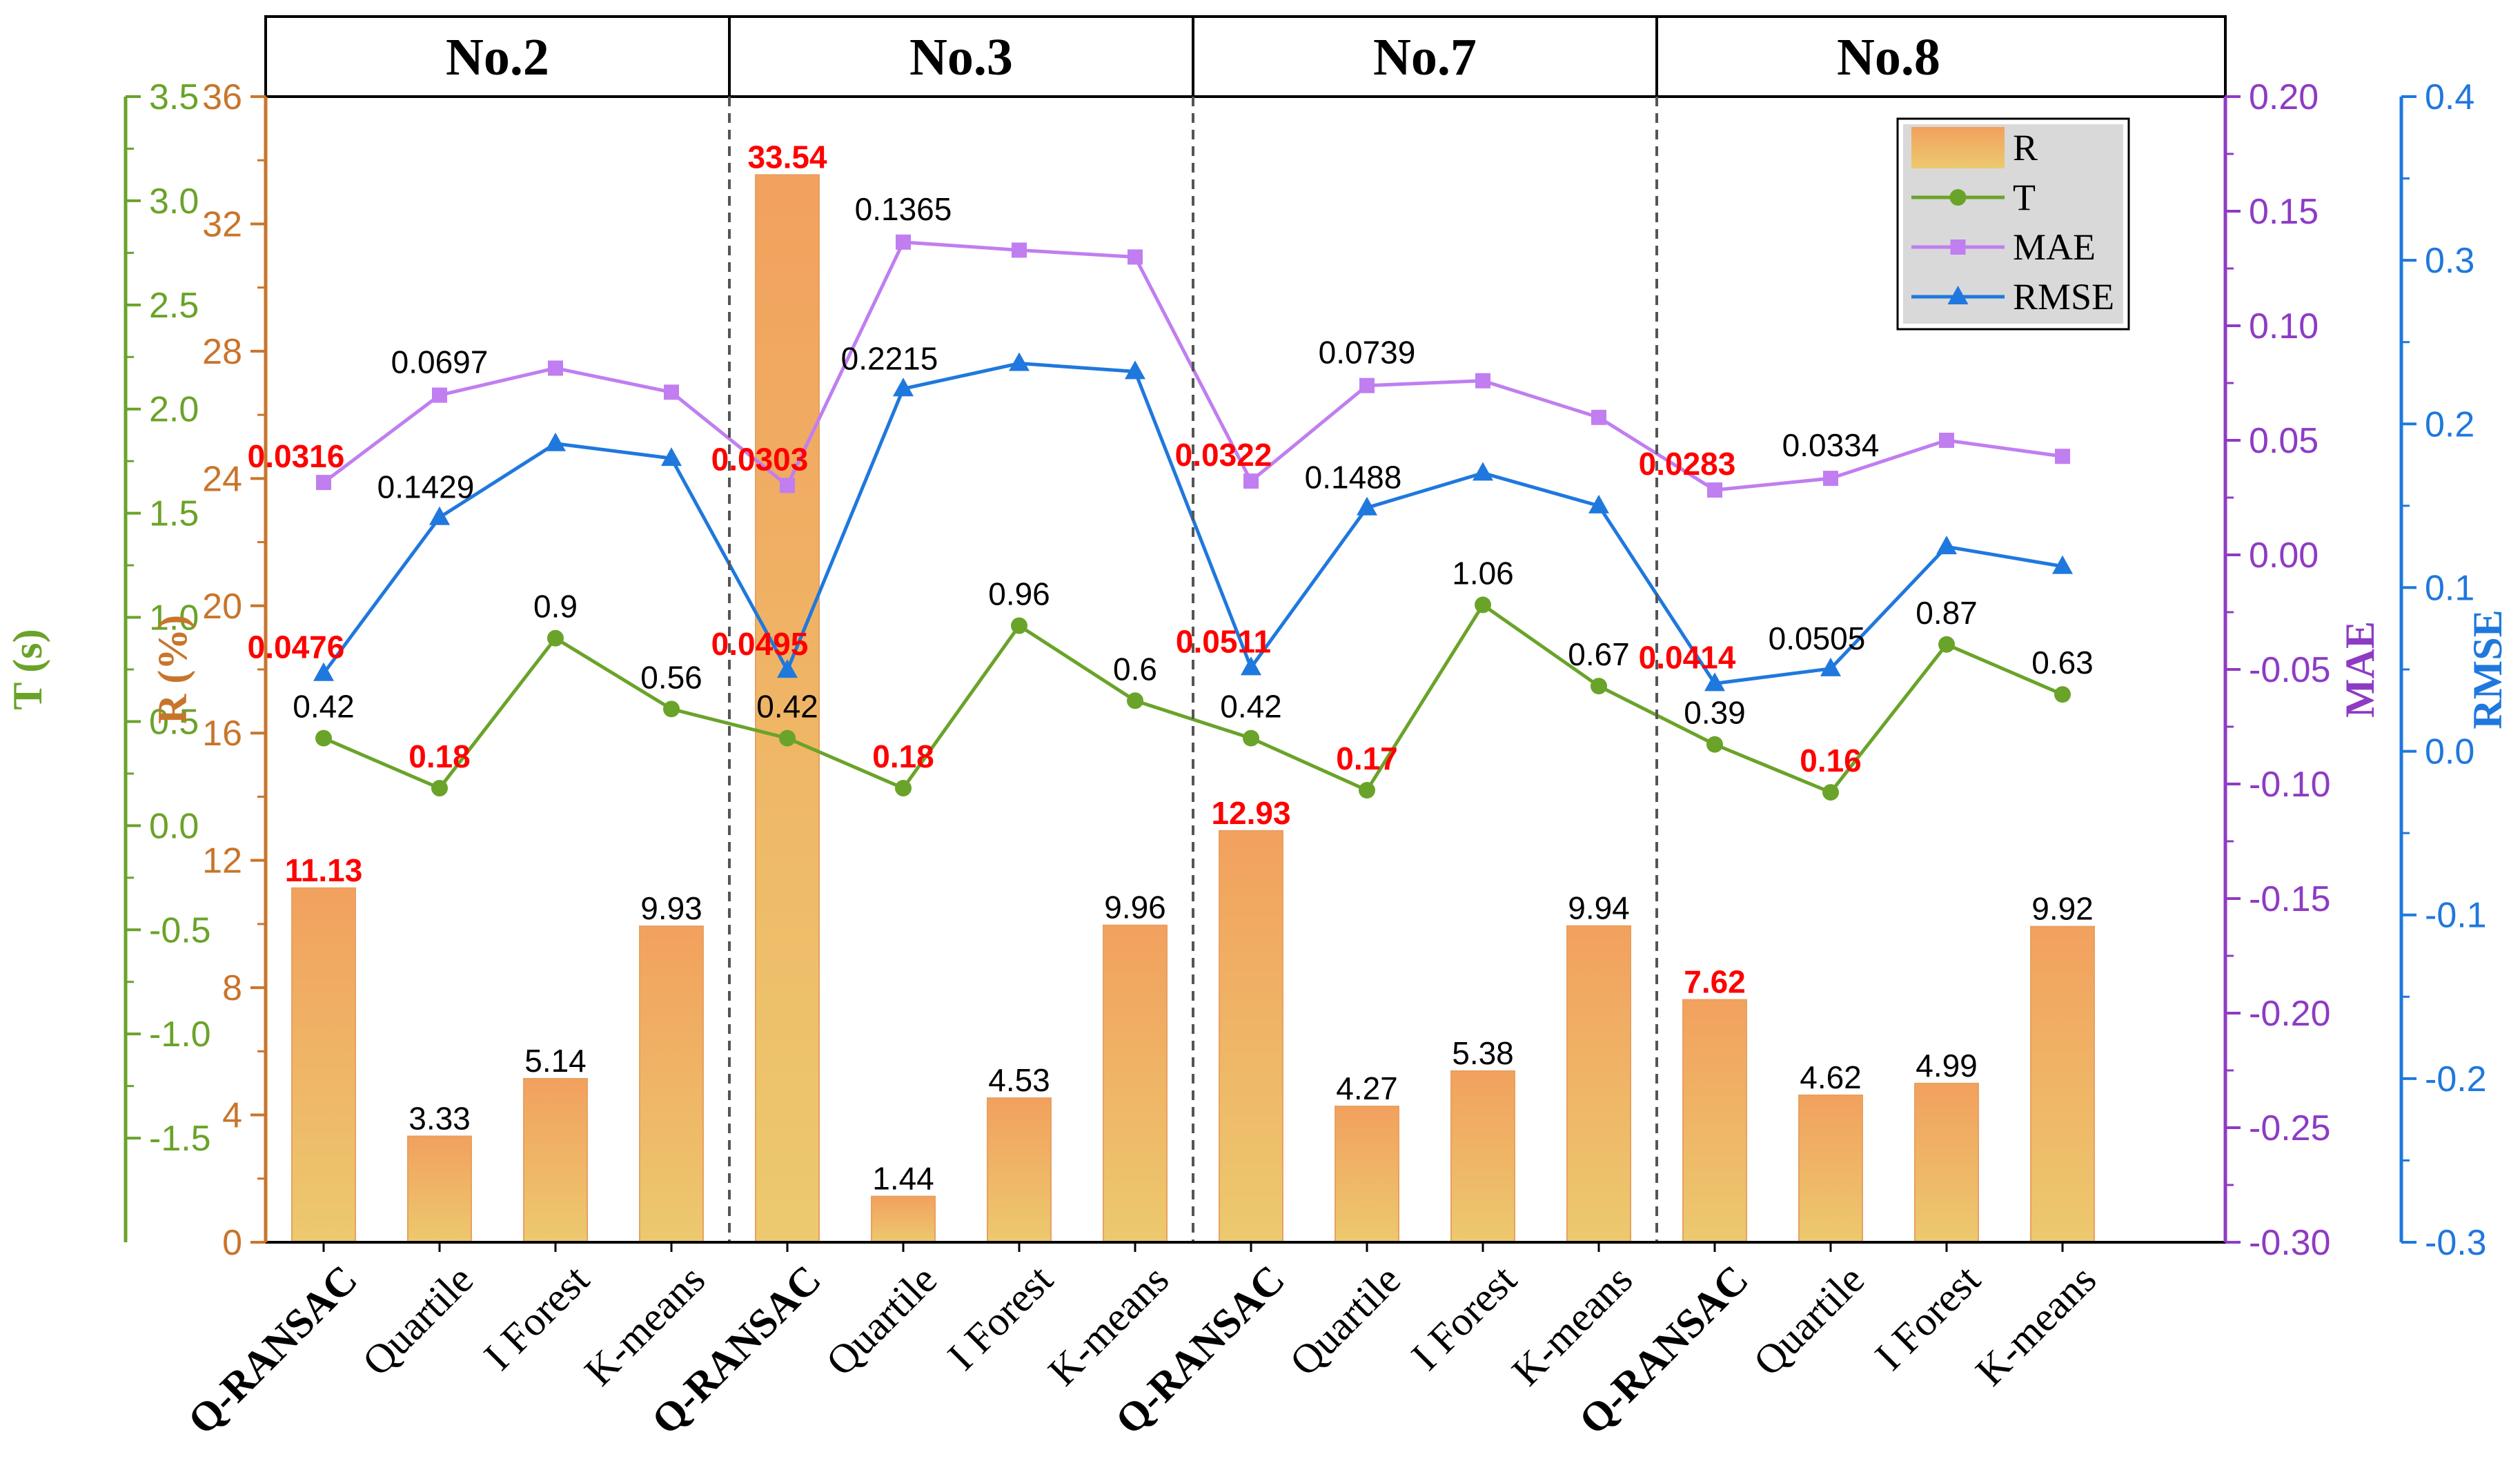  I want to click on point-label-mae-9: 0.0322, so click(1223, 455).